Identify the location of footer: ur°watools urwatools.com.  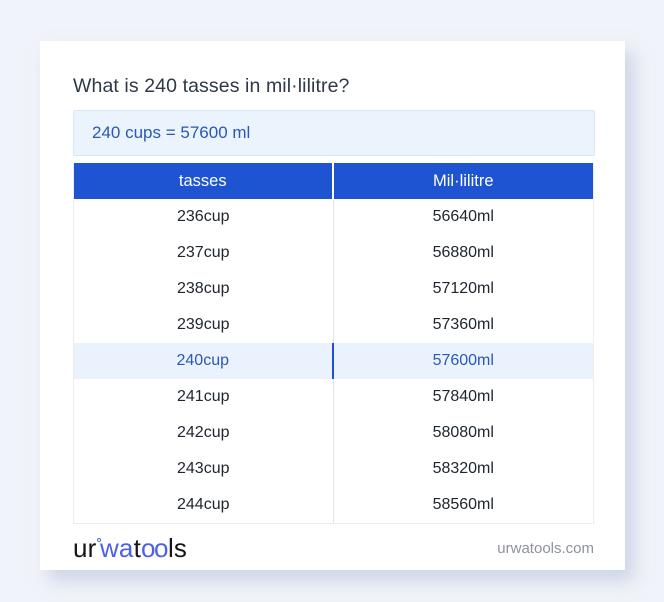
(333, 548).